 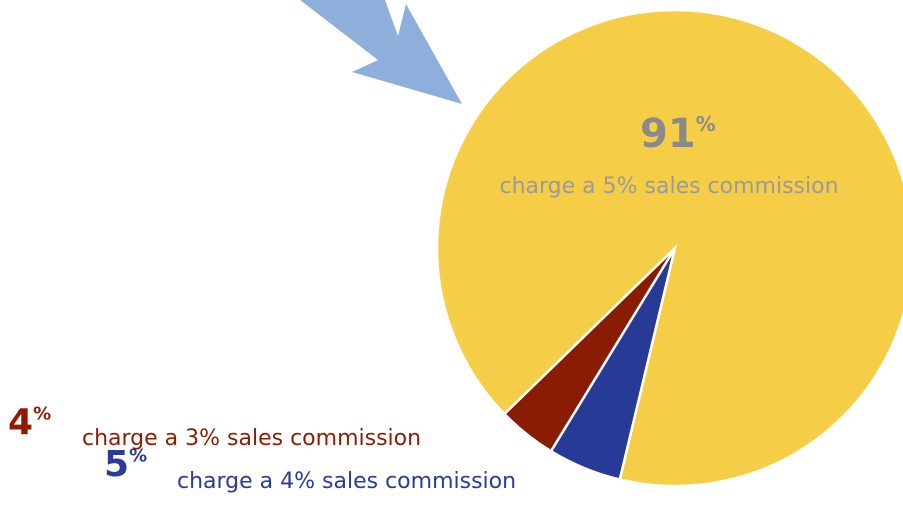 What do you see at coordinates (381, 52) in the screenshot?
I see `arrow` at bounding box center [381, 52].